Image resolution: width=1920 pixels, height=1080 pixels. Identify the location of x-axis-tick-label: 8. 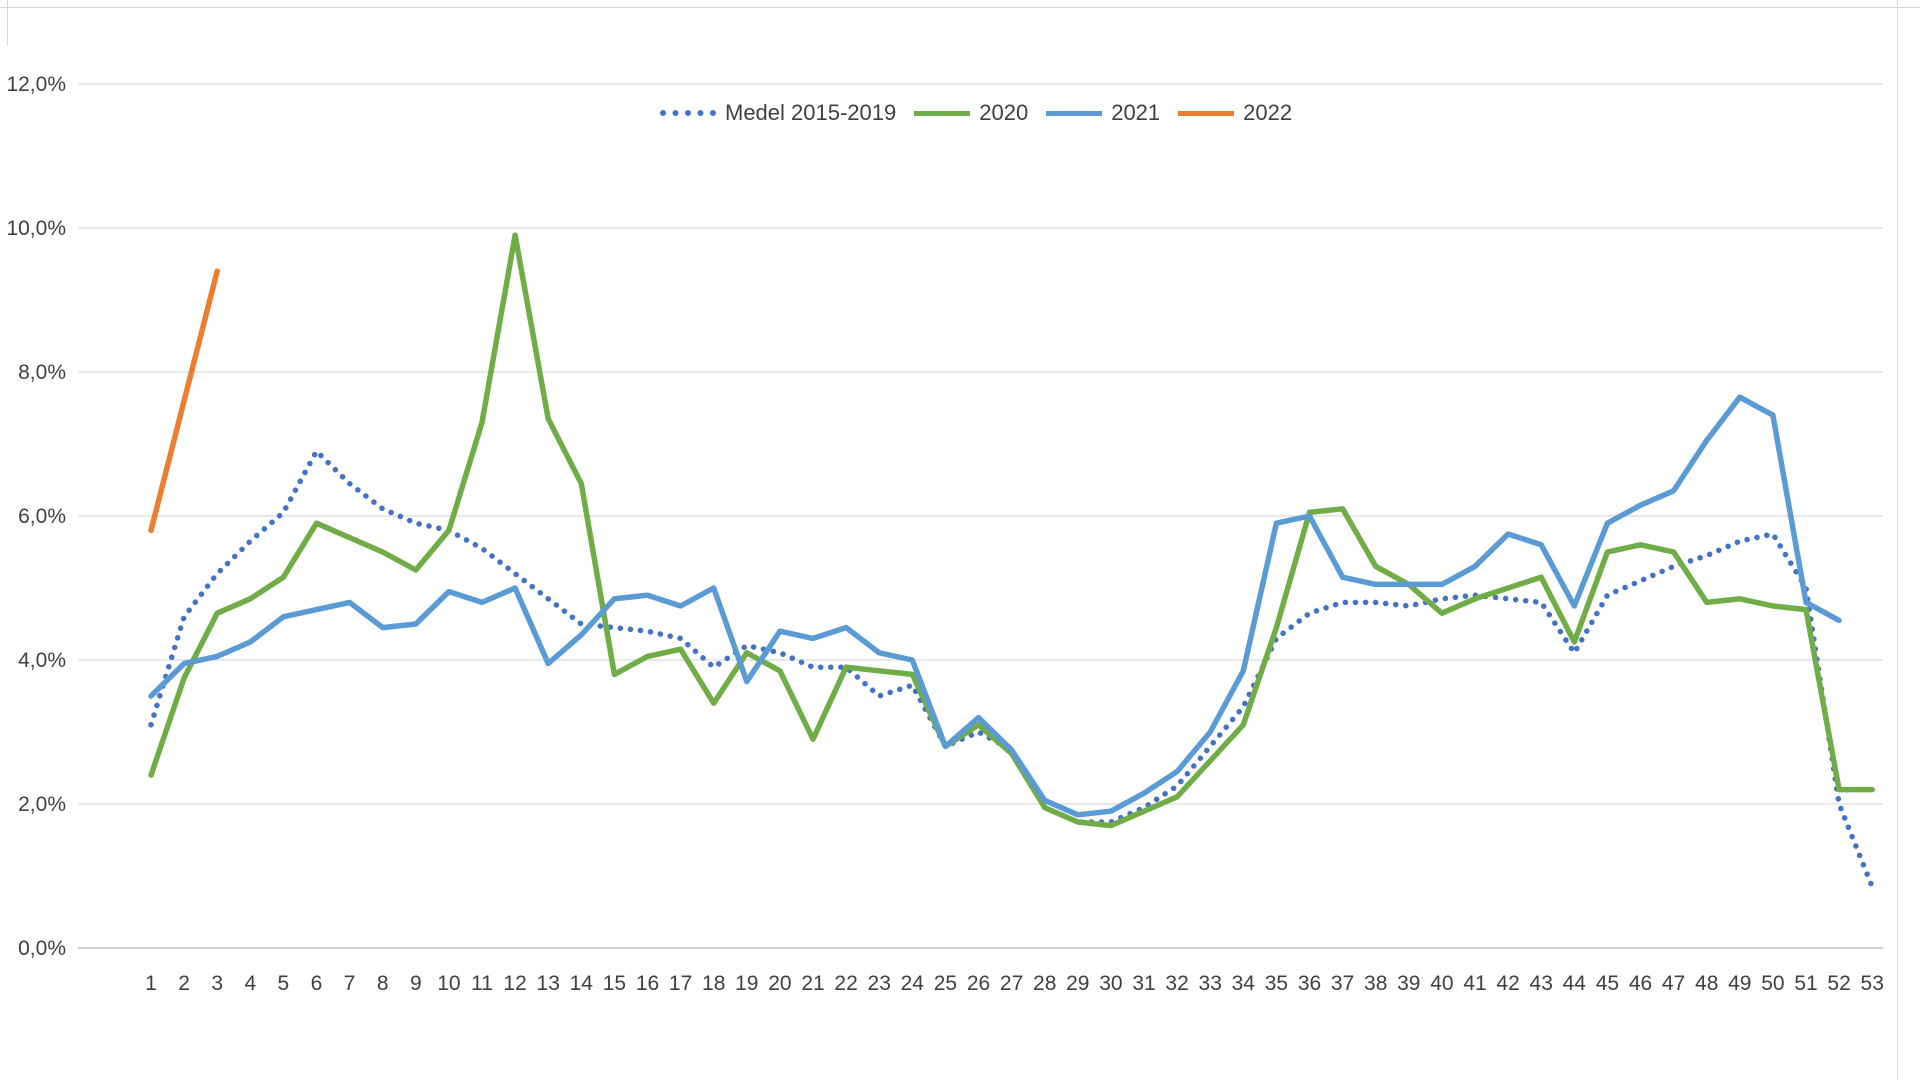
(383, 983).